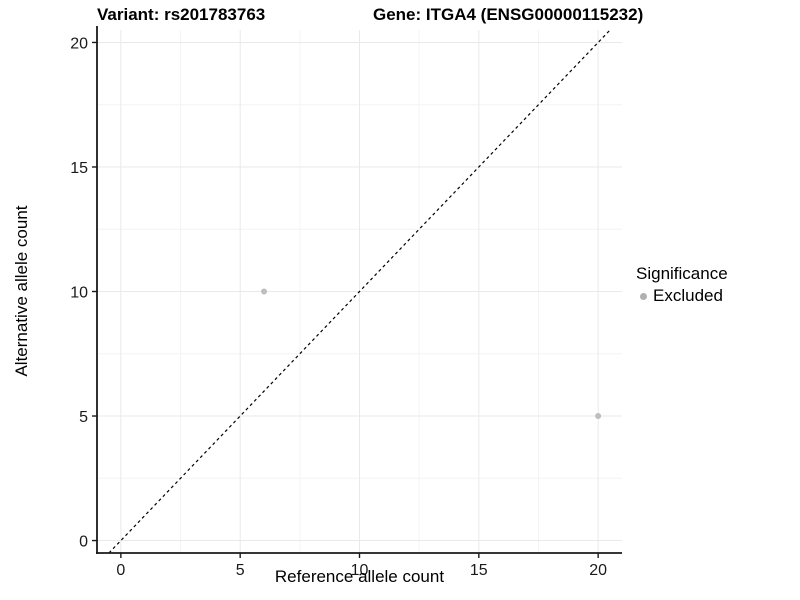 The height and width of the screenshot is (600, 800). What do you see at coordinates (79, 293) in the screenshot?
I see `y-tick-label: 10` at bounding box center [79, 293].